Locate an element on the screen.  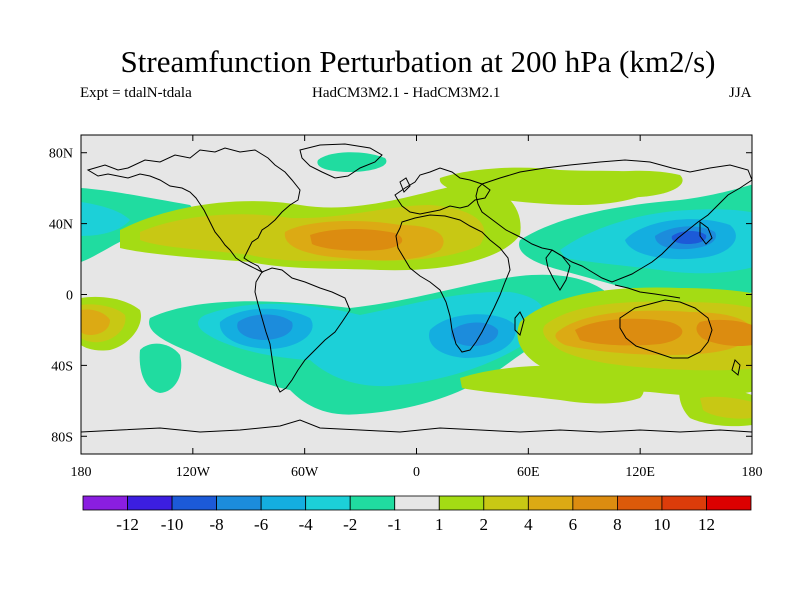
coast-australia is located at coordinates (666, 329).